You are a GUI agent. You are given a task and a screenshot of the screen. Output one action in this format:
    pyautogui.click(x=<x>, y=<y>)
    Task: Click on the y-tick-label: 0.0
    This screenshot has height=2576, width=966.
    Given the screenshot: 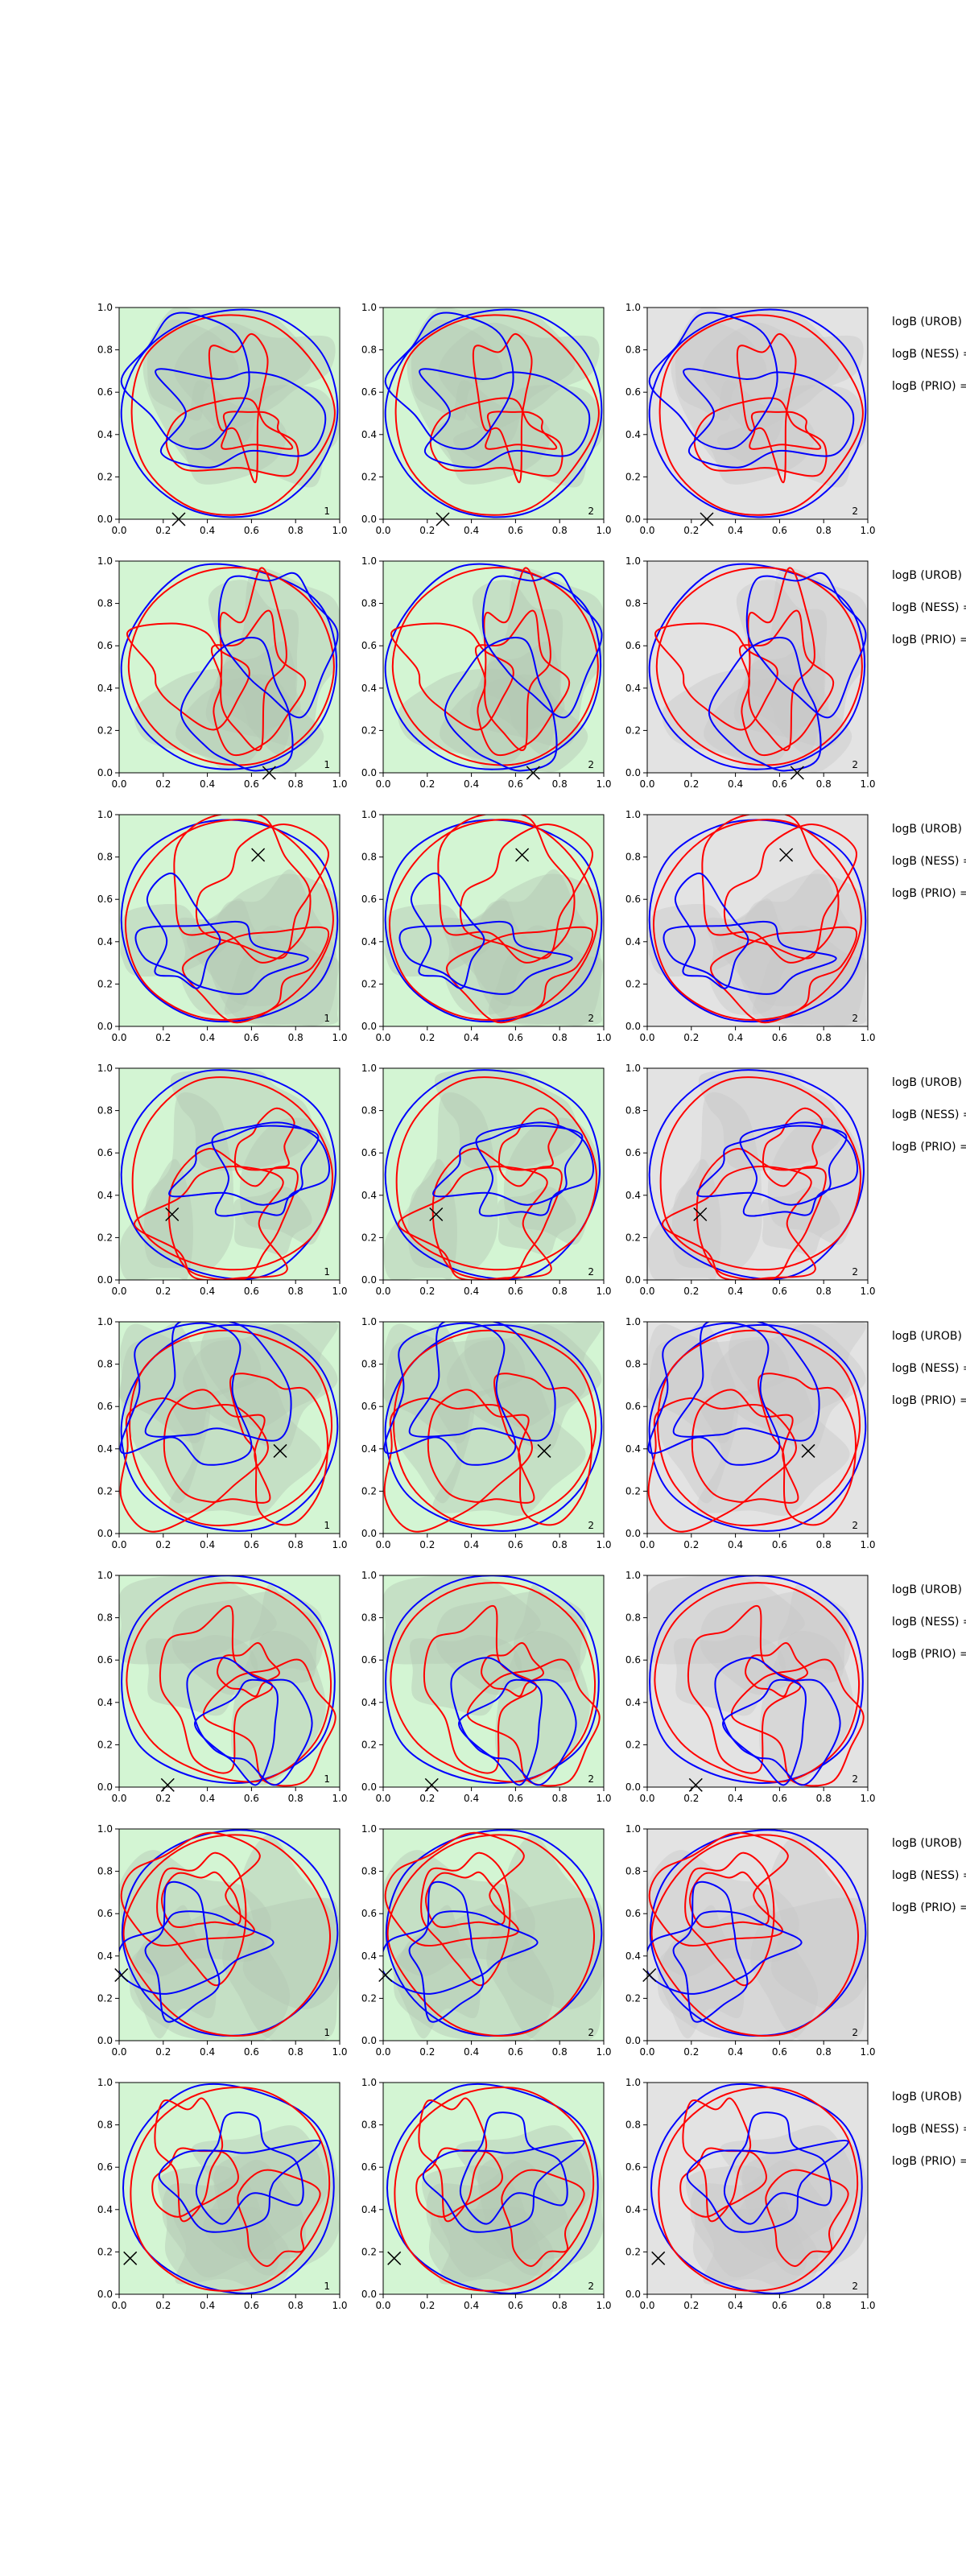 What is the action you would take?
    pyautogui.click(x=105, y=1787)
    